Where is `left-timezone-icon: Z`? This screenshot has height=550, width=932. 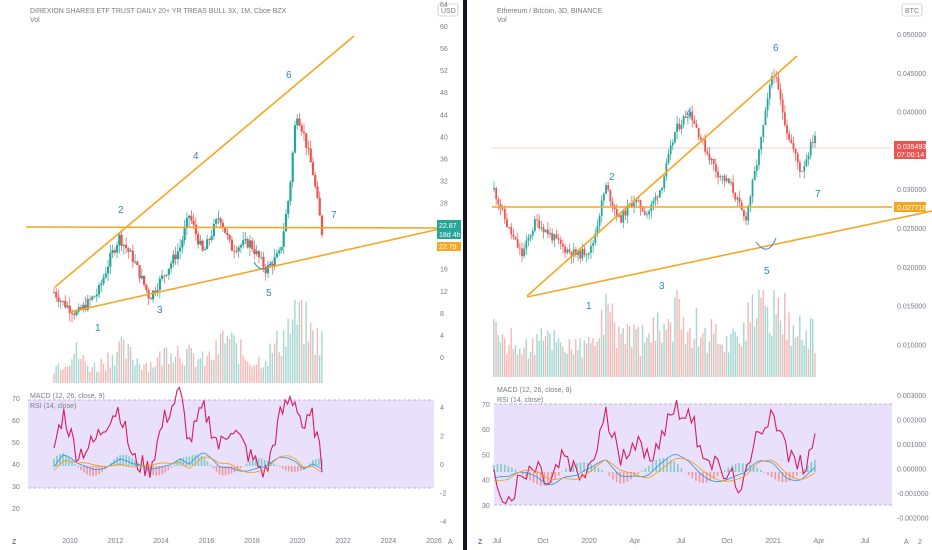 left-timezone-icon: Z is located at coordinates (14, 542).